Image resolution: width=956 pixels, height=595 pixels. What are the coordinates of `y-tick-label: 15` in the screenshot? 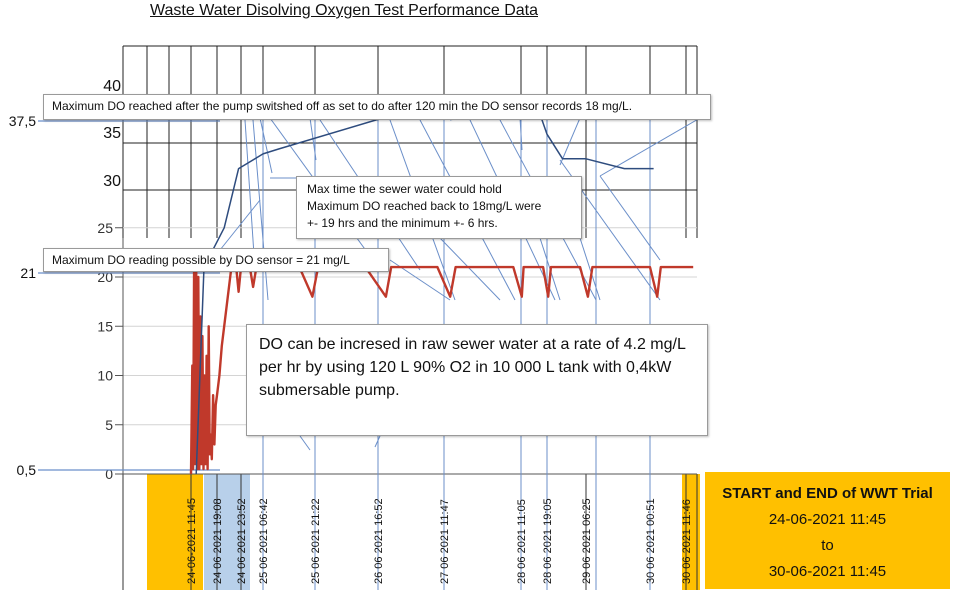 It's located at (105, 326).